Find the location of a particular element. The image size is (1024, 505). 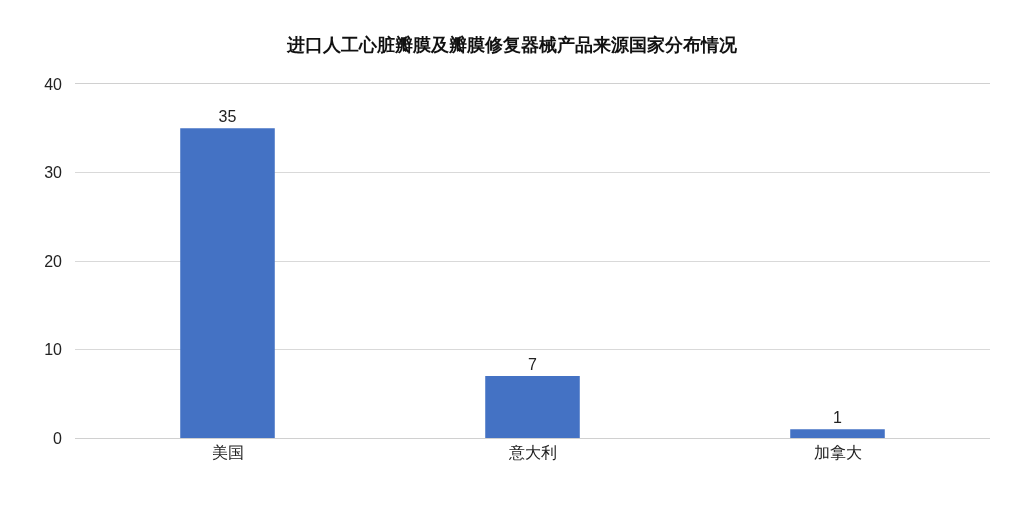

x-tick-label: 美国 is located at coordinates (227, 453).